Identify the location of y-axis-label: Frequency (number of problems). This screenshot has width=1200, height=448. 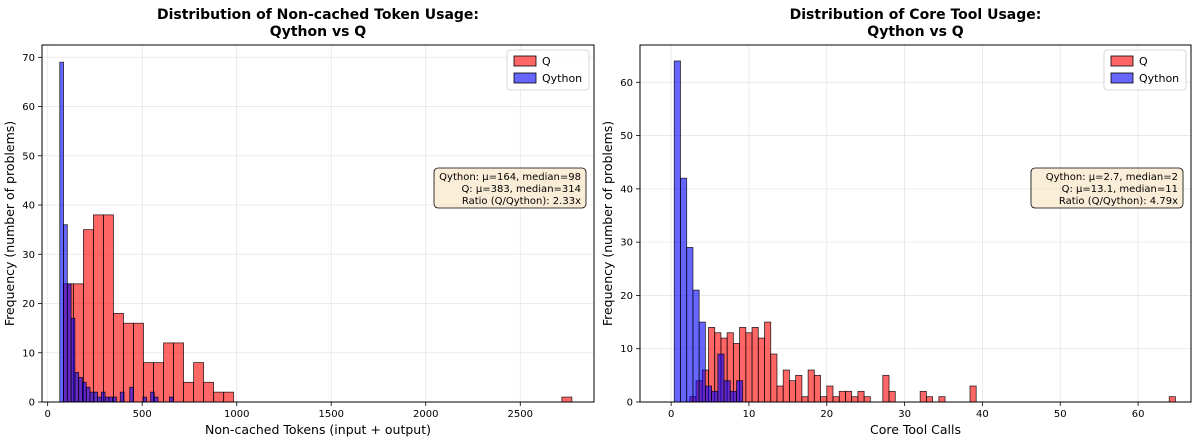
(9, 223).